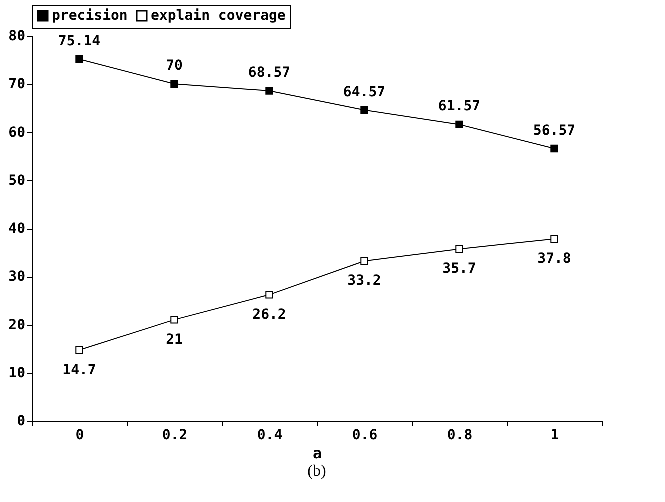  Describe the element at coordinates (17, 36) in the screenshot. I see `y-tick-label: 80` at that location.